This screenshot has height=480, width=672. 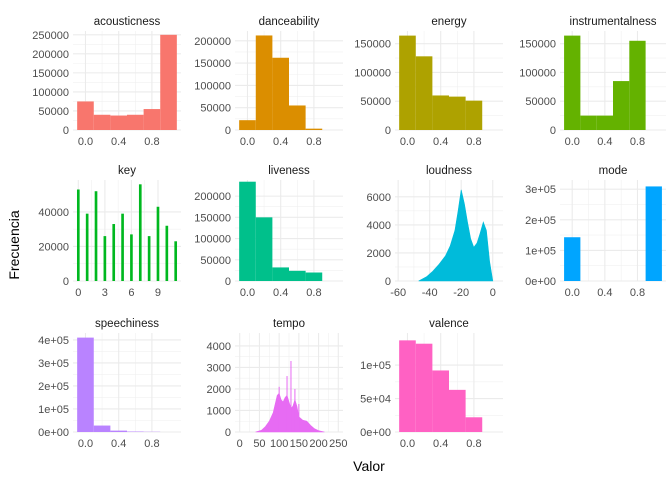 What do you see at coordinates (212, 64) in the screenshot?
I see `panel-danceability-ytick-label: 150000` at bounding box center [212, 64].